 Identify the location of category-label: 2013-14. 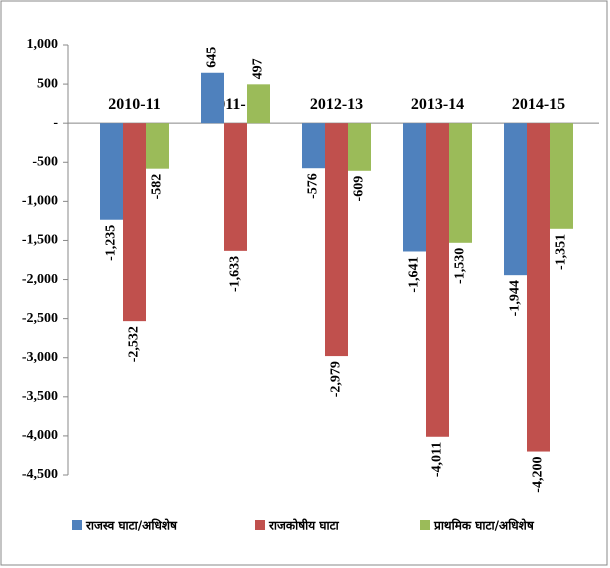
(437, 104).